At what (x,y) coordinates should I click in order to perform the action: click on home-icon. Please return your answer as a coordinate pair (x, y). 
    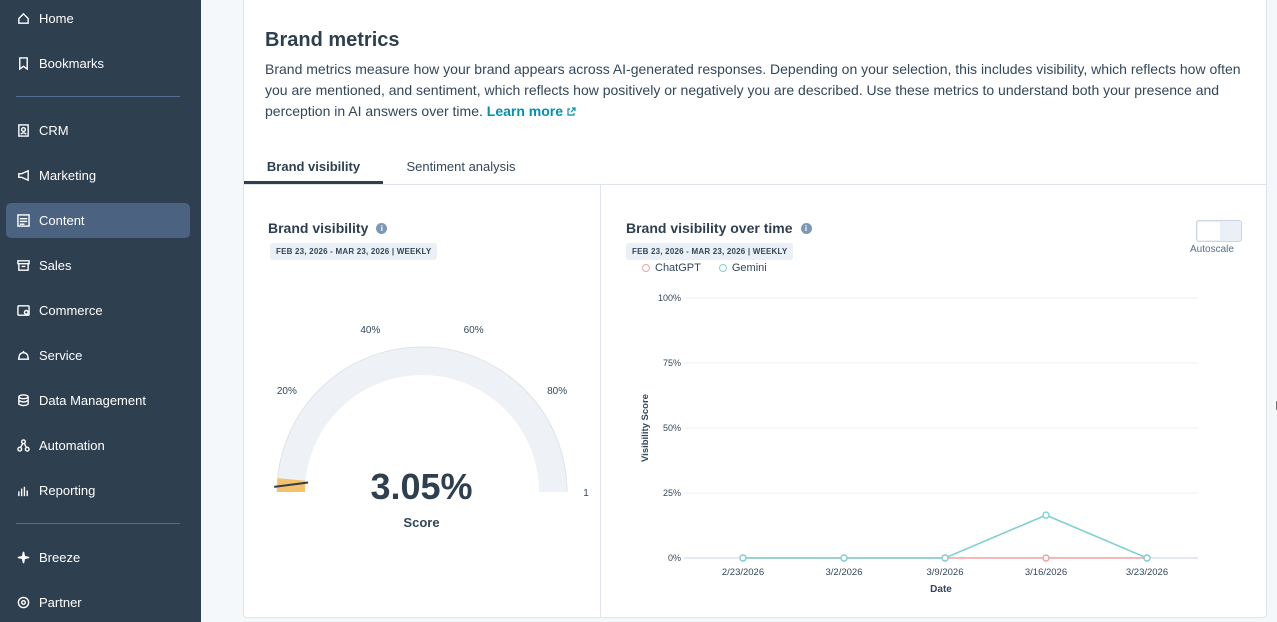
    Looking at the image, I should click on (23, 19).